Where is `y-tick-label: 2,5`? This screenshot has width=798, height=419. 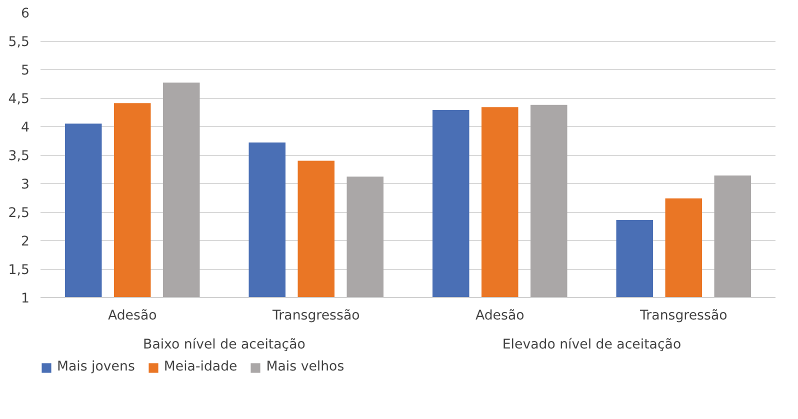
y-tick-label: 2,5 is located at coordinates (19, 213).